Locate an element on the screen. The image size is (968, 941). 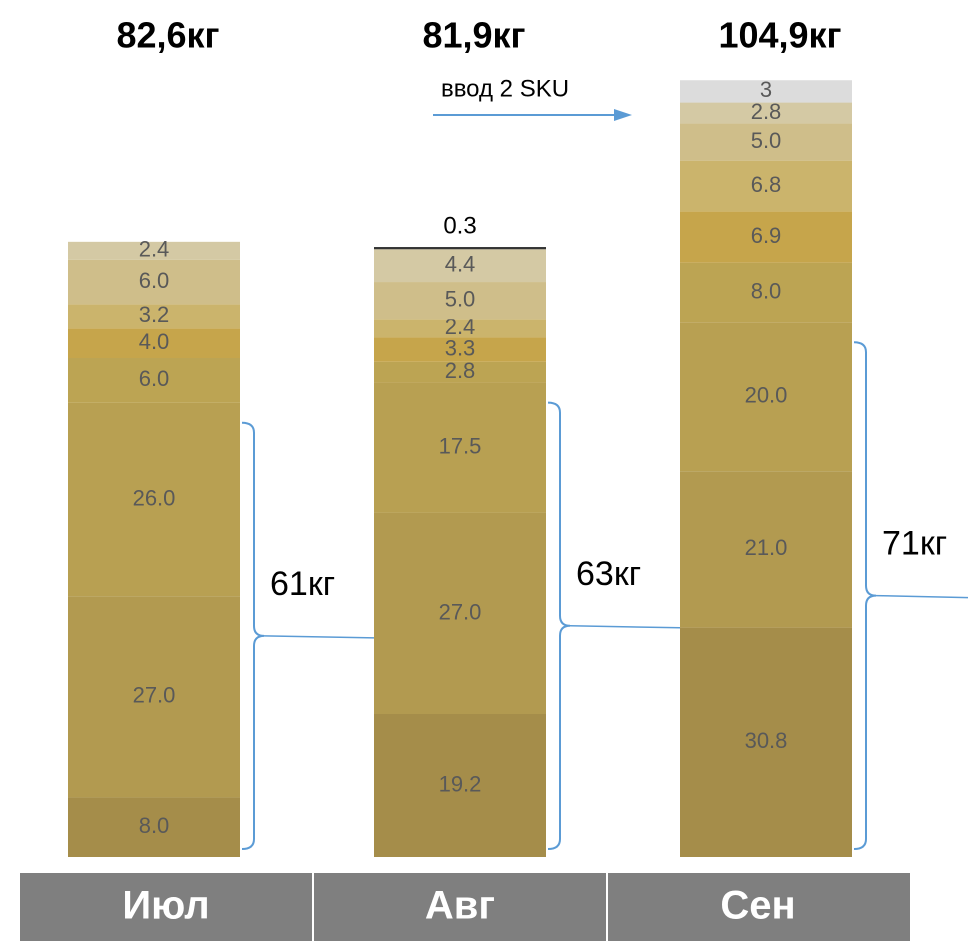
total-label: 82,6кг is located at coordinates (167, 35).